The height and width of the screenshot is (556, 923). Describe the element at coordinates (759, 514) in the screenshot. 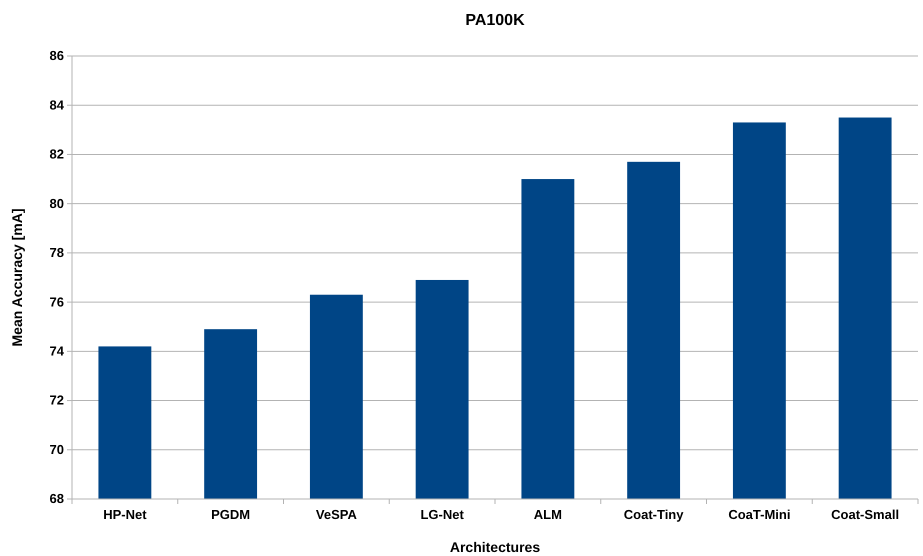

I see `x-tick-label: CoaT-Mini` at that location.